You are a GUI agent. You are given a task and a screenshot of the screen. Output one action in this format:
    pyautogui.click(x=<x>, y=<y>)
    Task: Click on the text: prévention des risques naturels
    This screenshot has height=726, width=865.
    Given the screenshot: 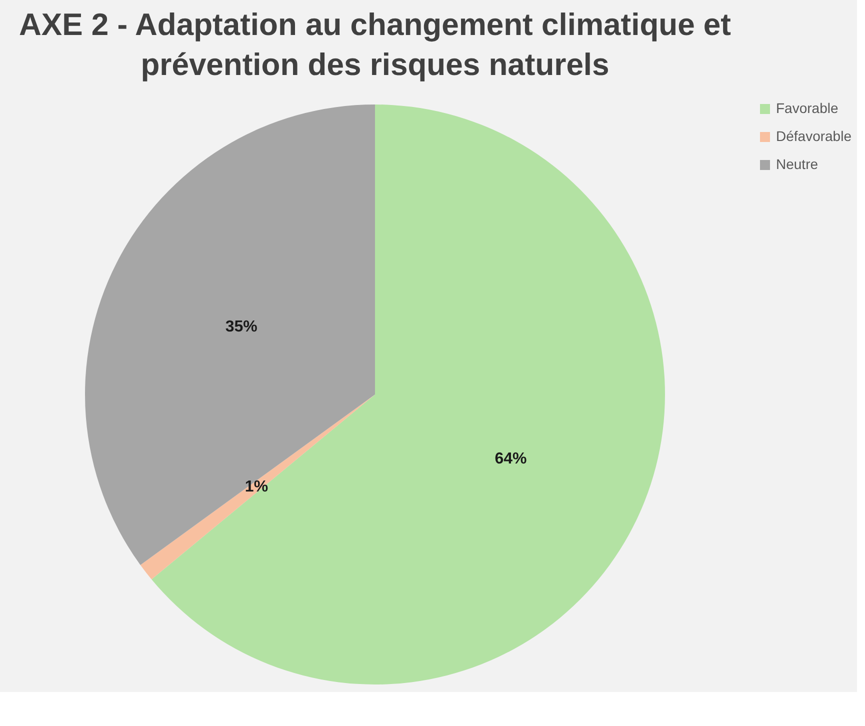 What is the action you would take?
    pyautogui.click(x=375, y=64)
    